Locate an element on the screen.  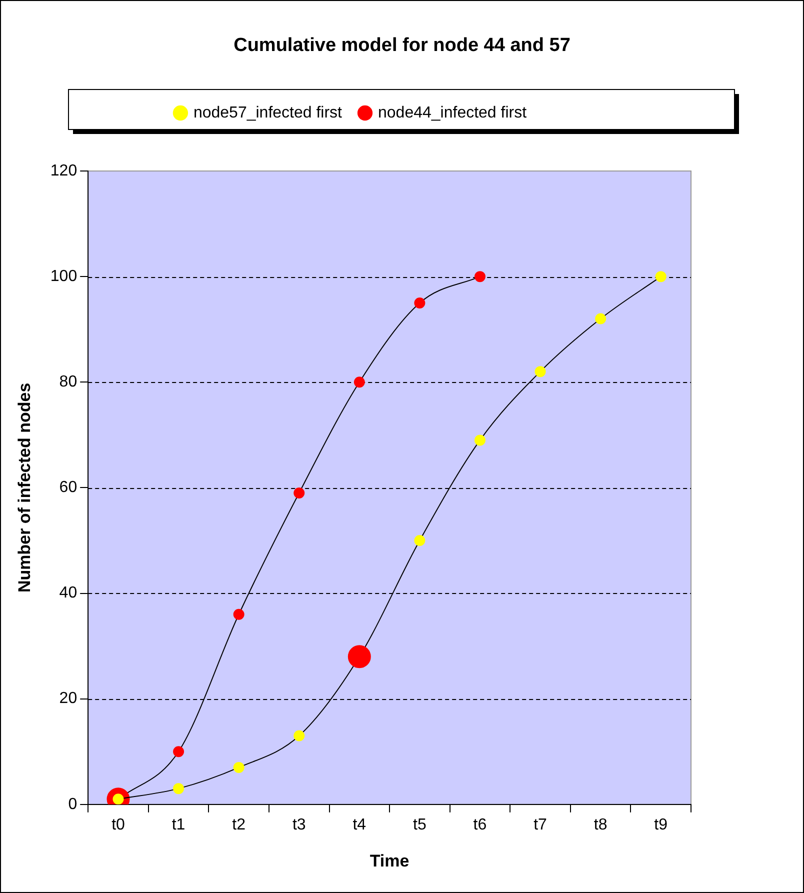
y-tick-label: 40 is located at coordinates (68, 593).